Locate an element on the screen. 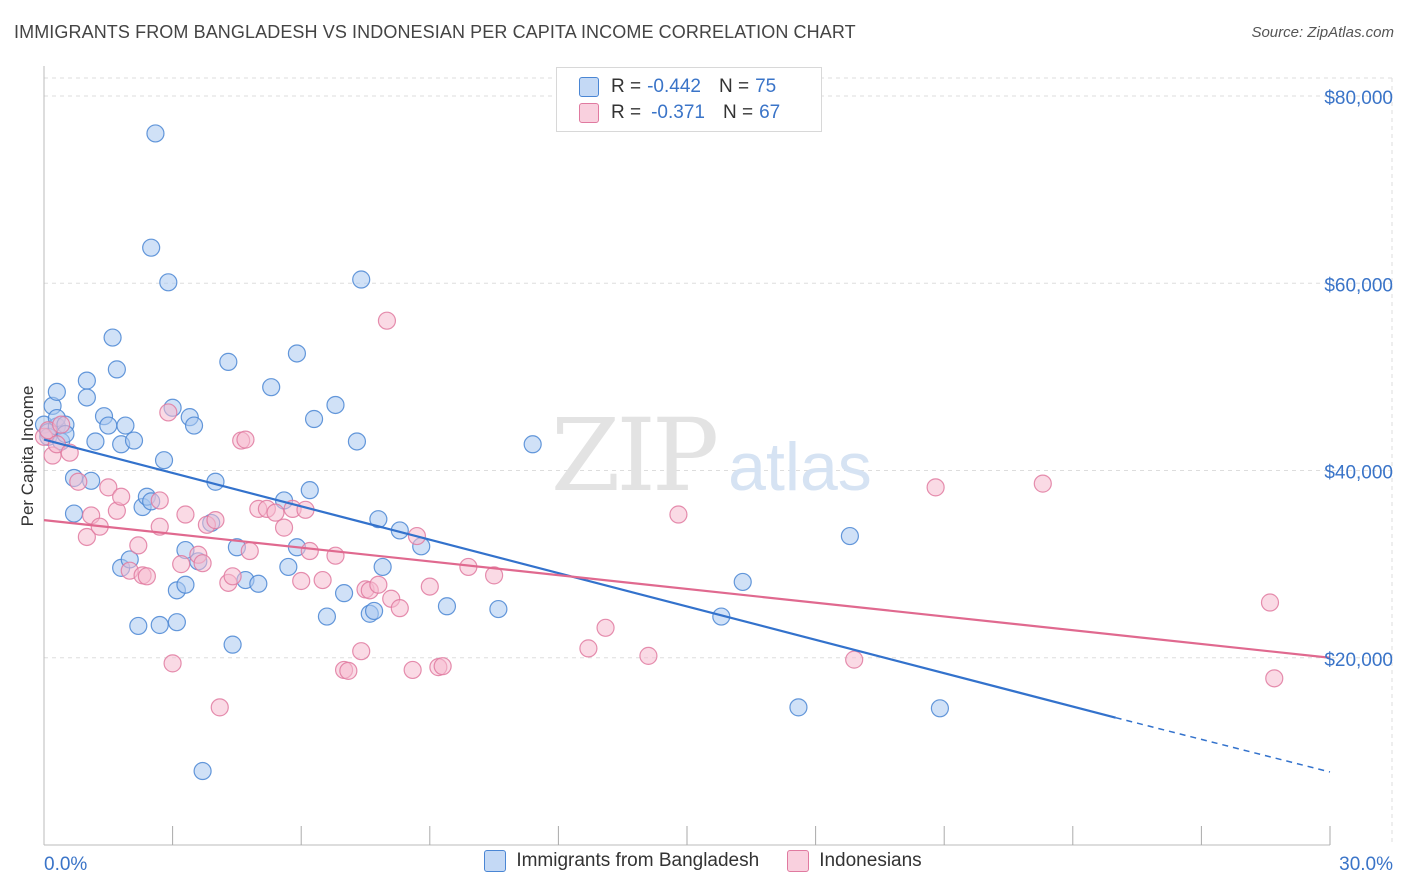 This screenshot has height=892, width=1406. legend-row-bangladesh: R = -0.442 N = 75 is located at coordinates (677, 87).